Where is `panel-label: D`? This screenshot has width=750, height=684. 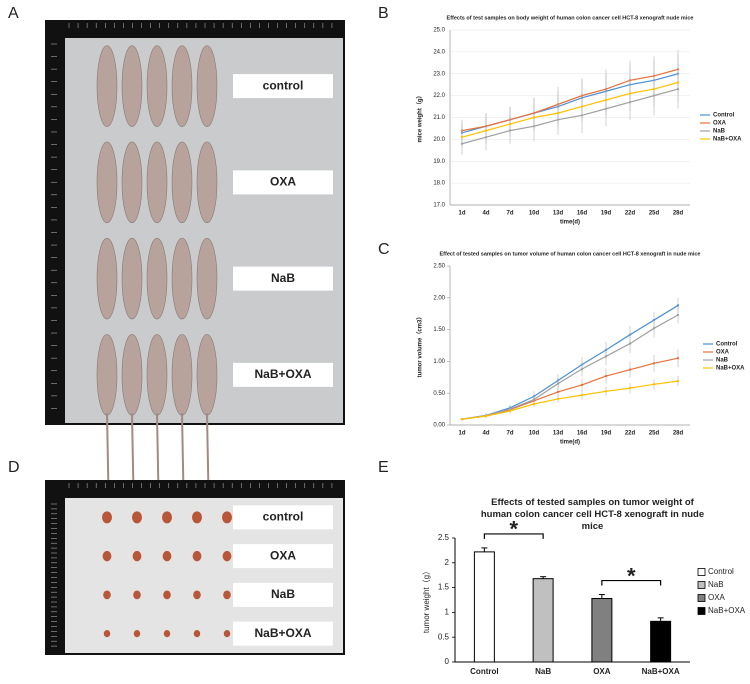
panel-label: D is located at coordinates (14, 467).